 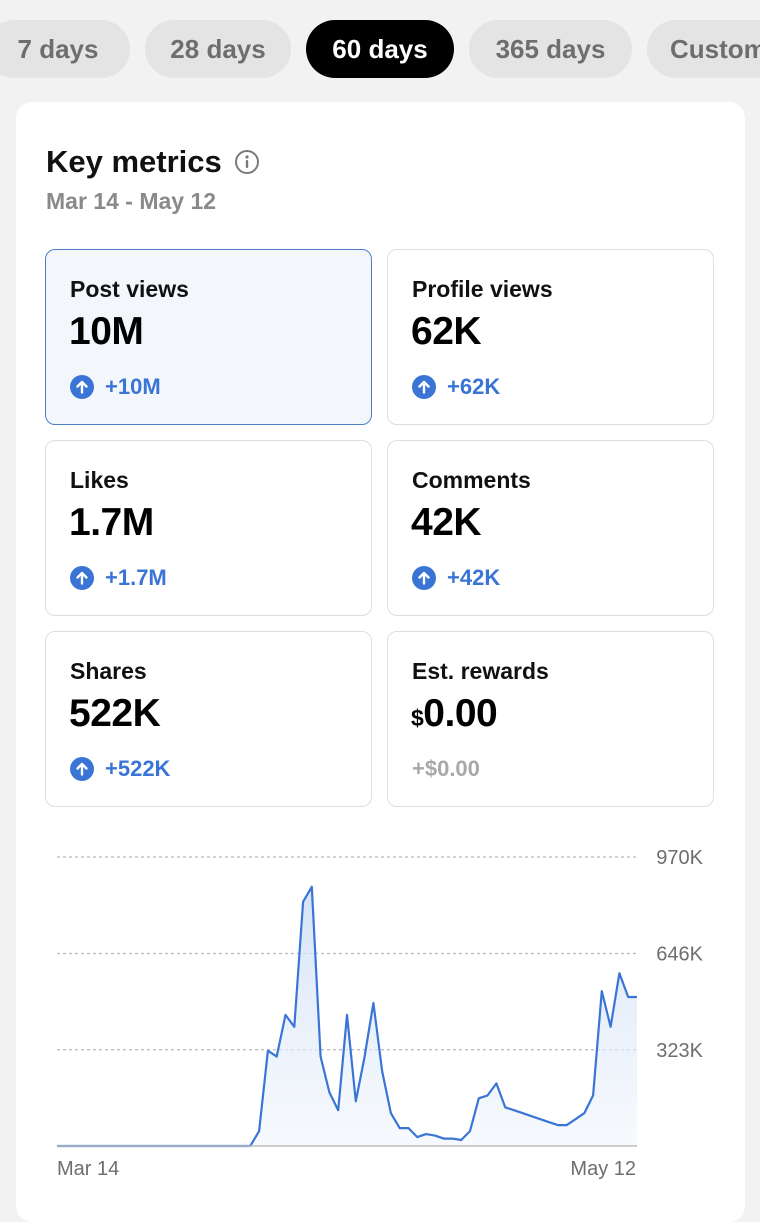 I want to click on tab-label: 28 days, so click(x=218, y=48).